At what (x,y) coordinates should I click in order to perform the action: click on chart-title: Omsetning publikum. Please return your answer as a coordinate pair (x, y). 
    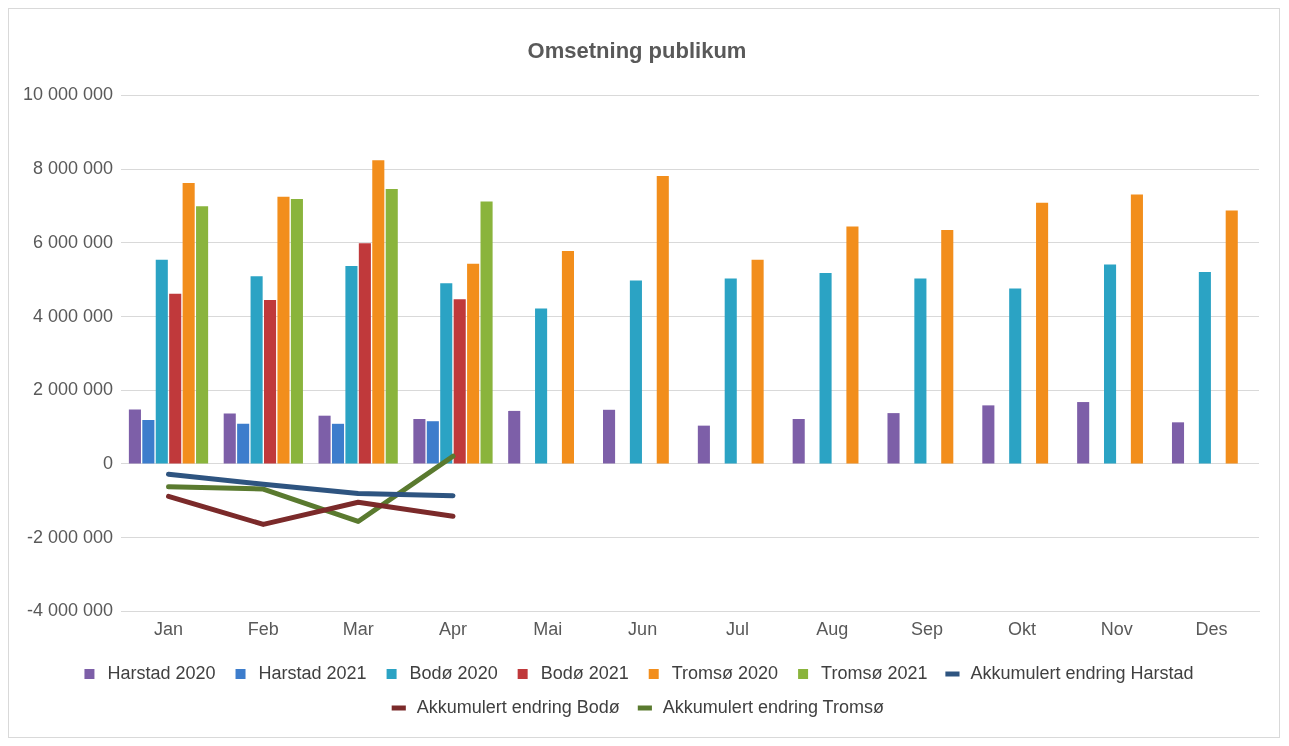
    Looking at the image, I should click on (637, 51).